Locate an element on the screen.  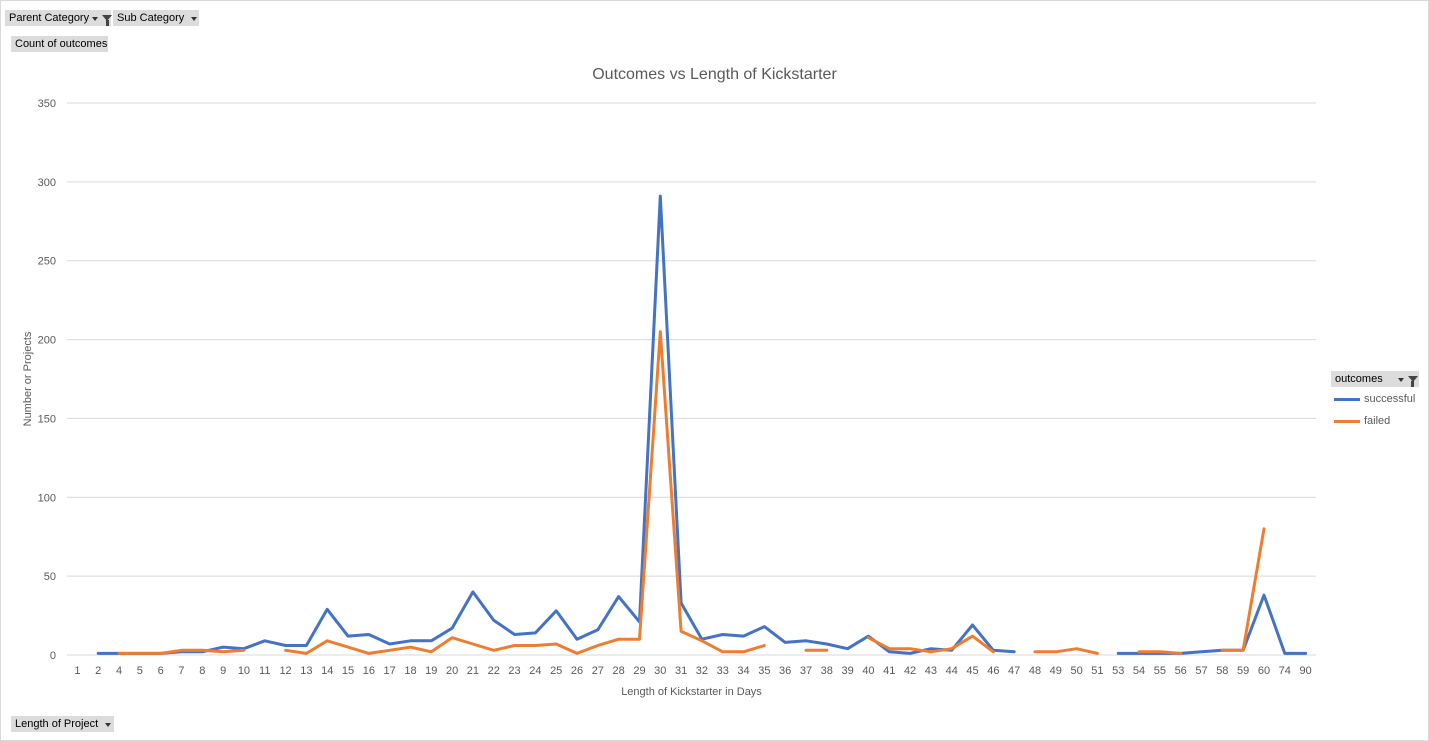
x-tick-label: 31 is located at coordinates (681, 671).